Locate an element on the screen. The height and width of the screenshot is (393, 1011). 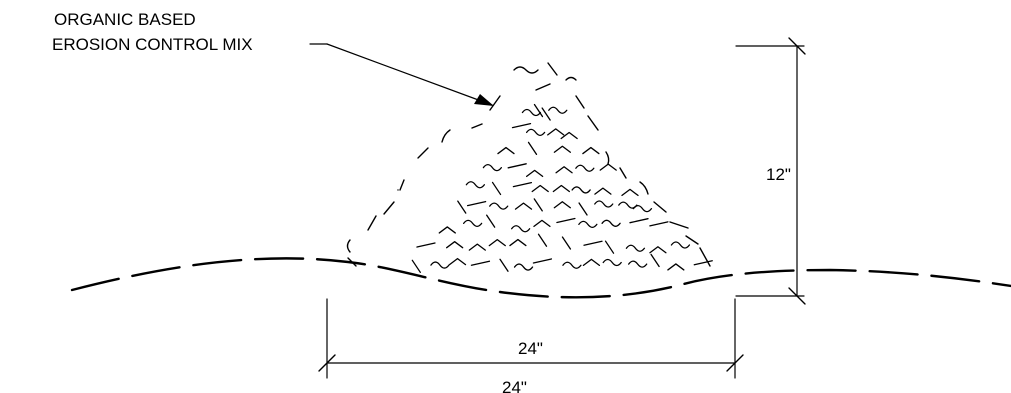
berm-fill-texture is located at coordinates (562, 188).